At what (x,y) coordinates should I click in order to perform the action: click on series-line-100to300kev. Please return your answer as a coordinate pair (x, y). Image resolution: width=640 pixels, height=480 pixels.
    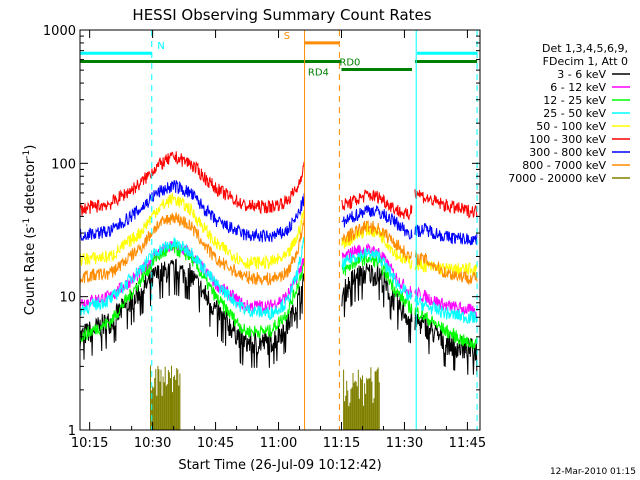
    Looking at the image, I should click on (278, 186).